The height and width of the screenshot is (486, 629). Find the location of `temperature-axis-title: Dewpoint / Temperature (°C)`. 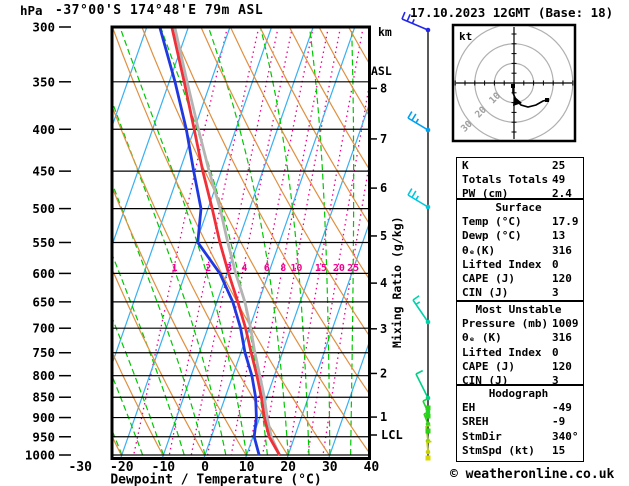

temperature-axis-title: Dewpoint / Temperature (°C) is located at coordinates (215, 479).